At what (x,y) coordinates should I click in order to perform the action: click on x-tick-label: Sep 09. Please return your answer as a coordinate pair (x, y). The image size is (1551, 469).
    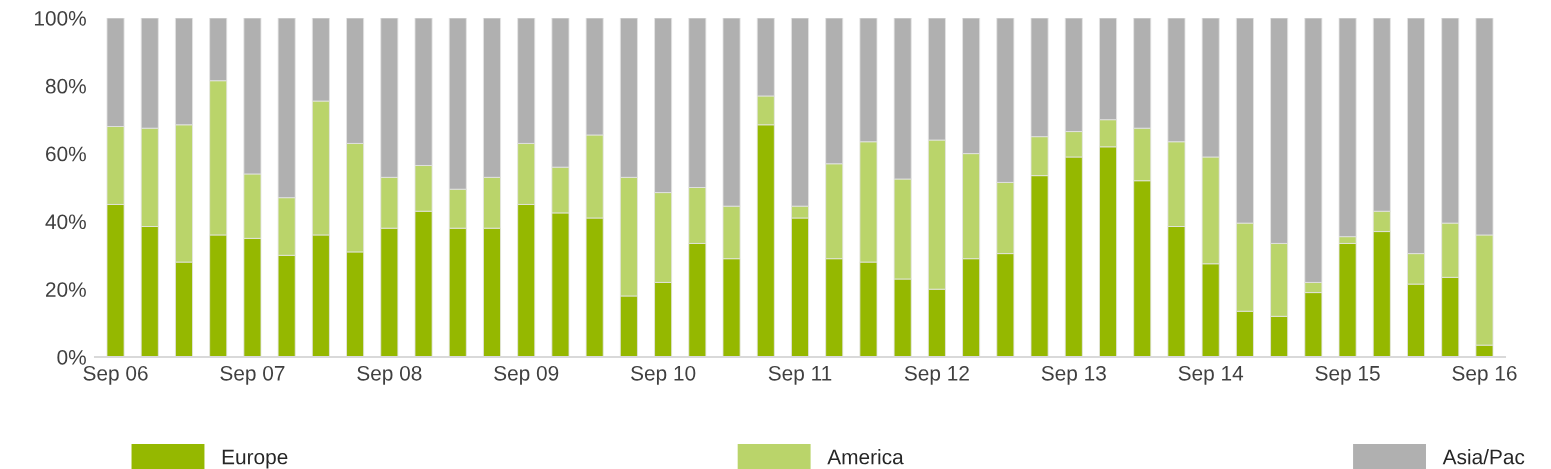
    Looking at the image, I should click on (526, 375).